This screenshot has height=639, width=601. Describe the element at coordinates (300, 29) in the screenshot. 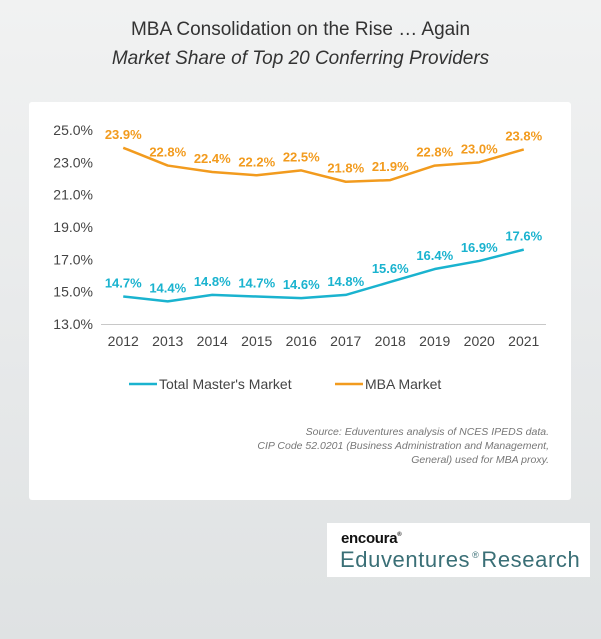

I see `page-title: MBA Consolidation on the Rise … Again` at that location.